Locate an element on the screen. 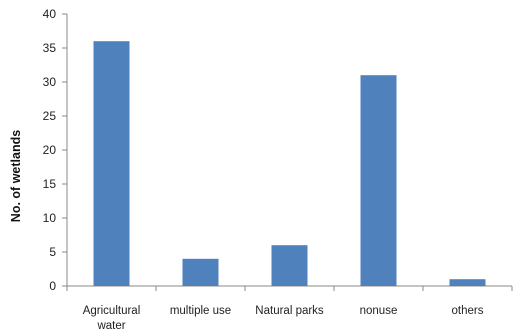  x-tick-label: others is located at coordinates (468, 311).